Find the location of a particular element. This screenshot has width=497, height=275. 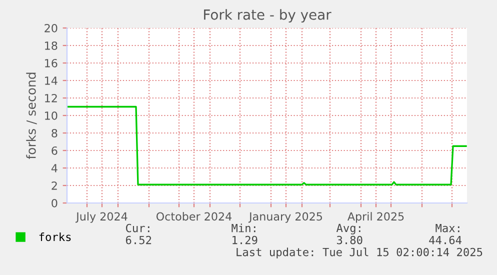

y-axis-title: forks / second is located at coordinates (31, 116).